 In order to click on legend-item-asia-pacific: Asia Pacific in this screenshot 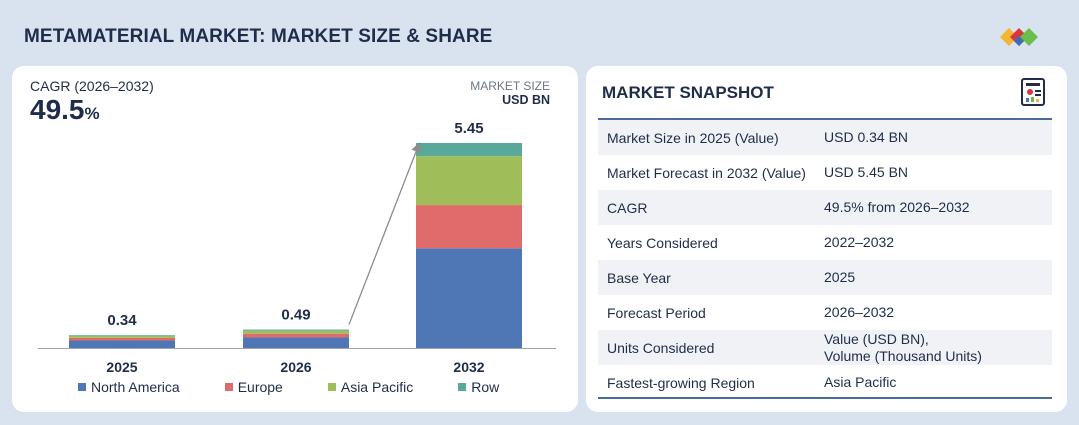, I will do `click(370, 387)`.